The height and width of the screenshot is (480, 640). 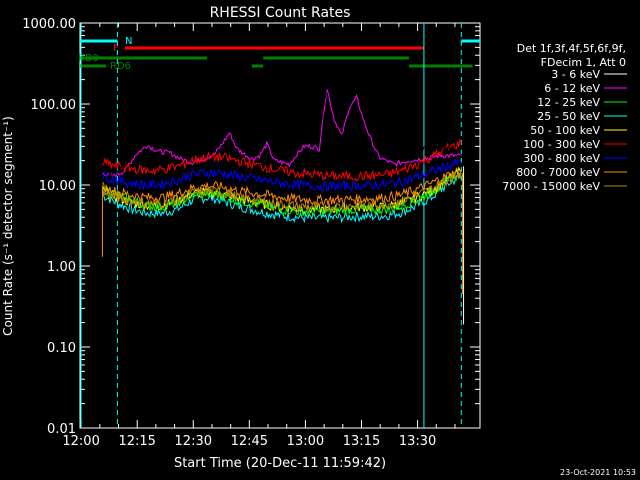 I want to click on legend-header-line: FDecim 1, Att 0, so click(x=583, y=62).